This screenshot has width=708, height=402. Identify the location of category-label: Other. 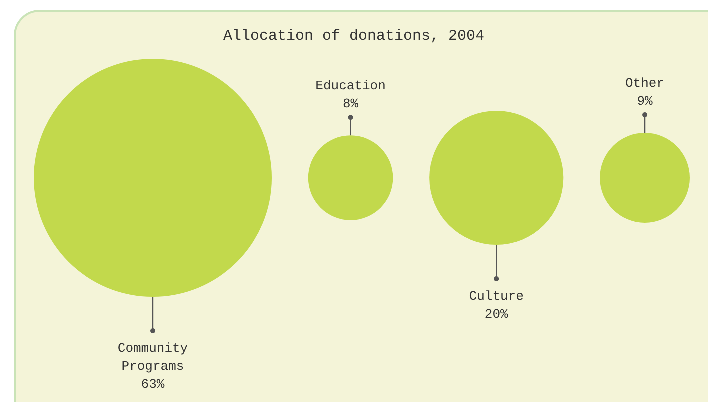
(645, 84).